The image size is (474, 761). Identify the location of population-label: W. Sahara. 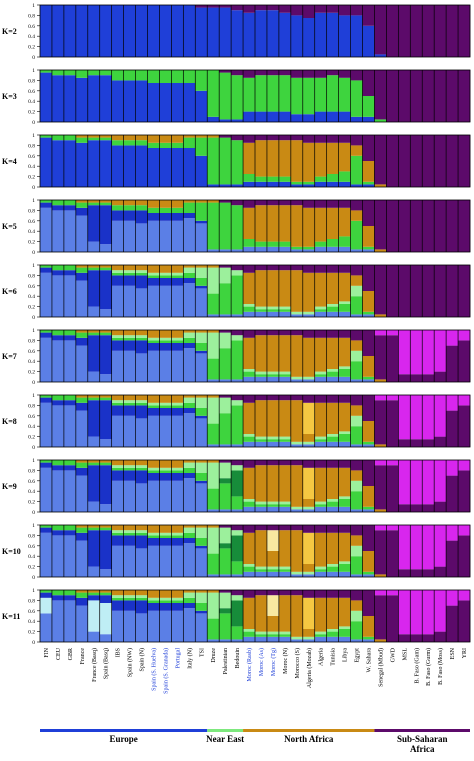
(369, 660).